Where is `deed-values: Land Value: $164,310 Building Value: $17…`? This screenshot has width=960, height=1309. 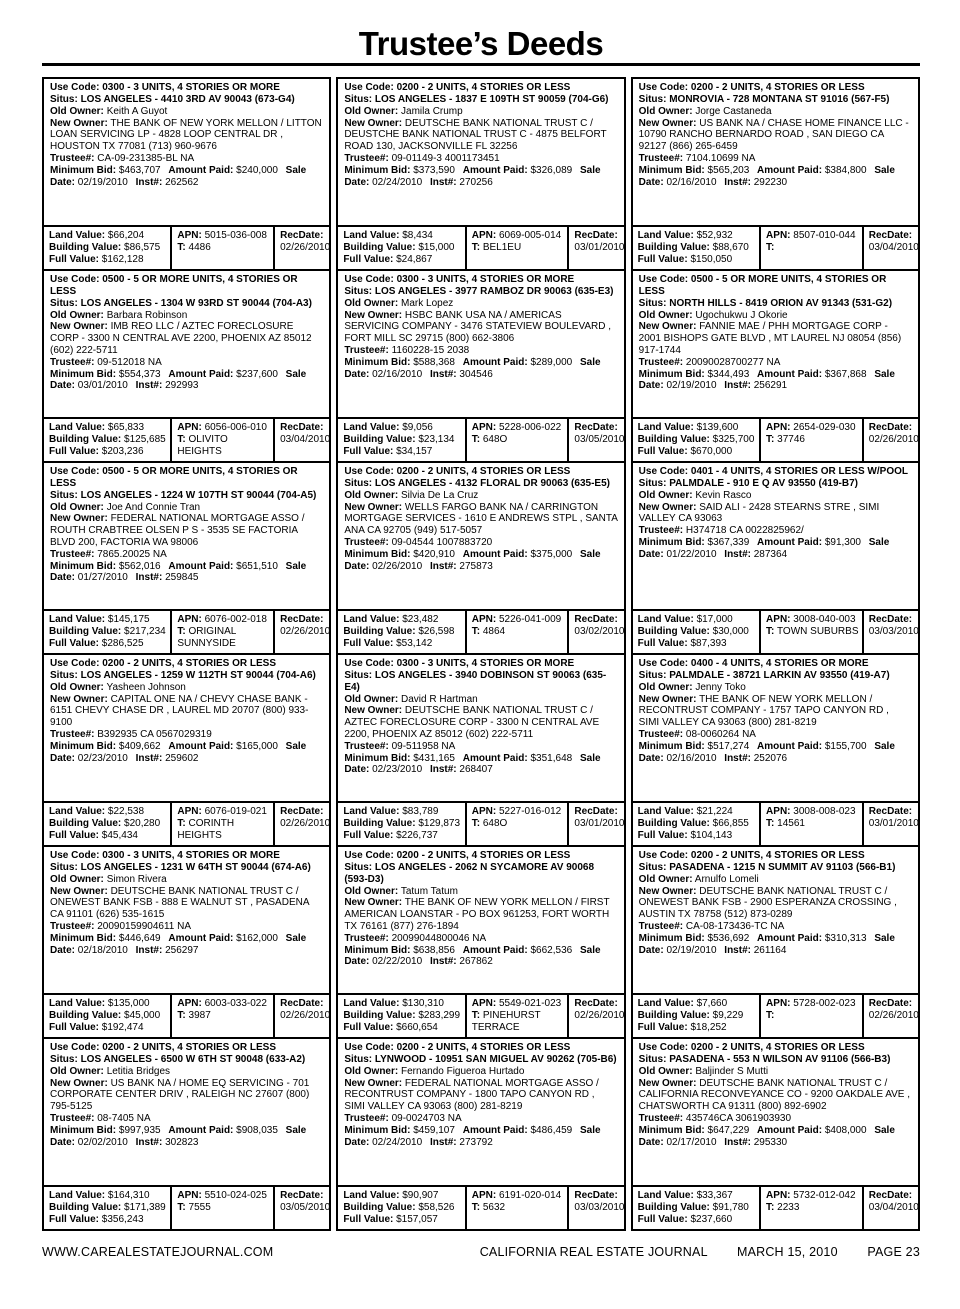 deed-values: Land Value: $164,310 Building Value: $17… is located at coordinates (187, 1208).